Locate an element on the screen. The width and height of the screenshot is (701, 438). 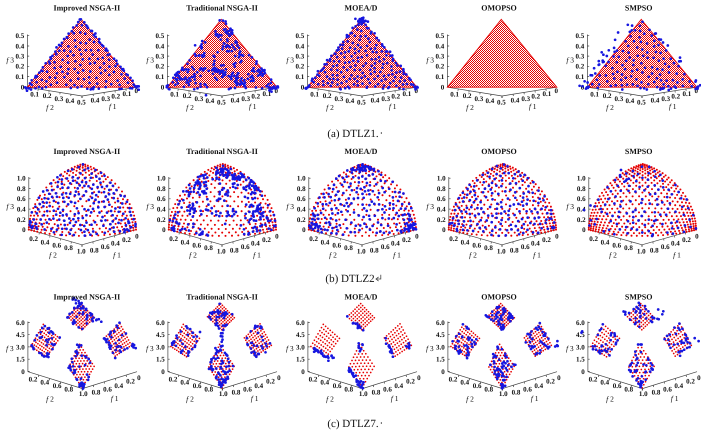
svg-text: SMPSO is located at coordinates (639, 151).